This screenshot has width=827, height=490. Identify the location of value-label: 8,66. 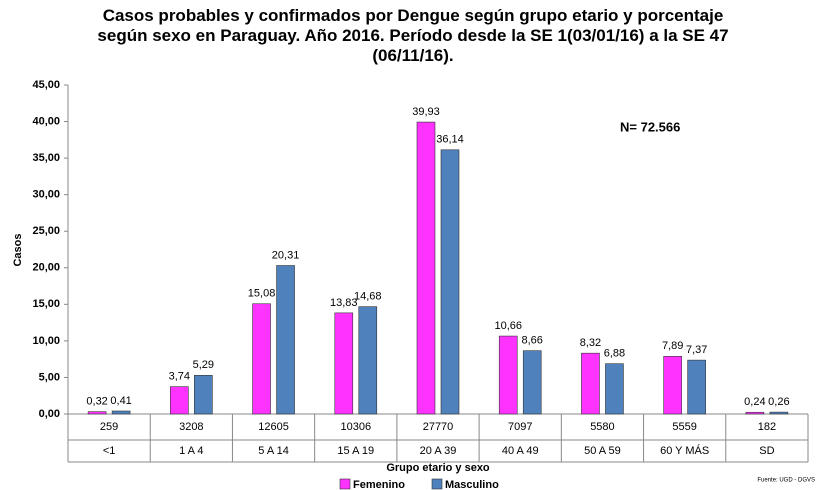
(532, 341).